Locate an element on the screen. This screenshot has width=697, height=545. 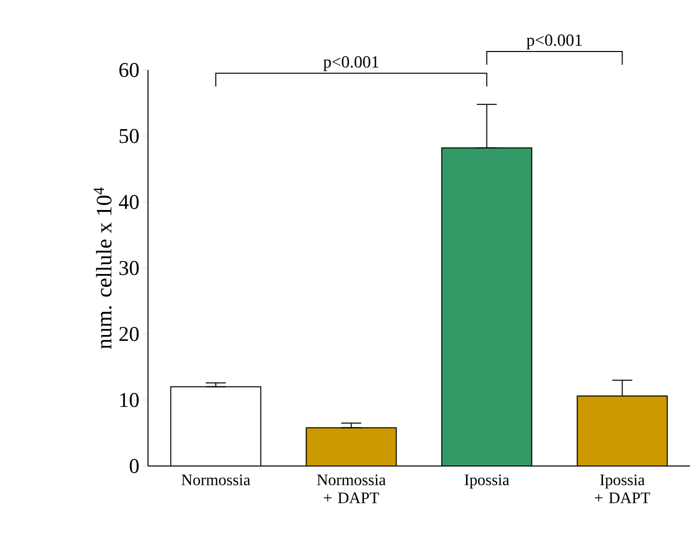
annotation: p<0.001 is located at coordinates (350, 64).